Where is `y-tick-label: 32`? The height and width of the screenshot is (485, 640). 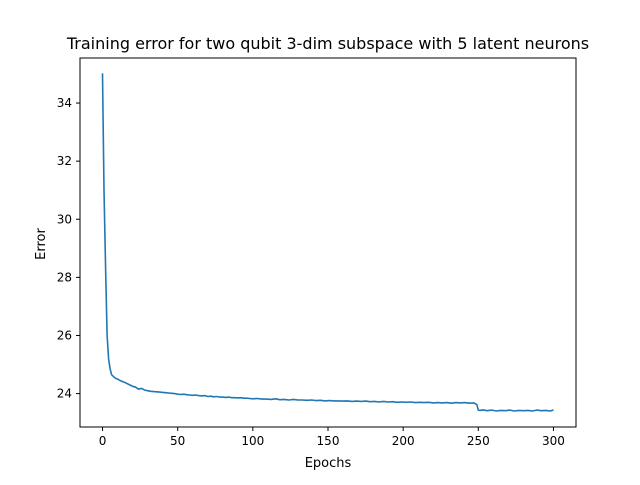 y-tick-label: 32 is located at coordinates (64, 161).